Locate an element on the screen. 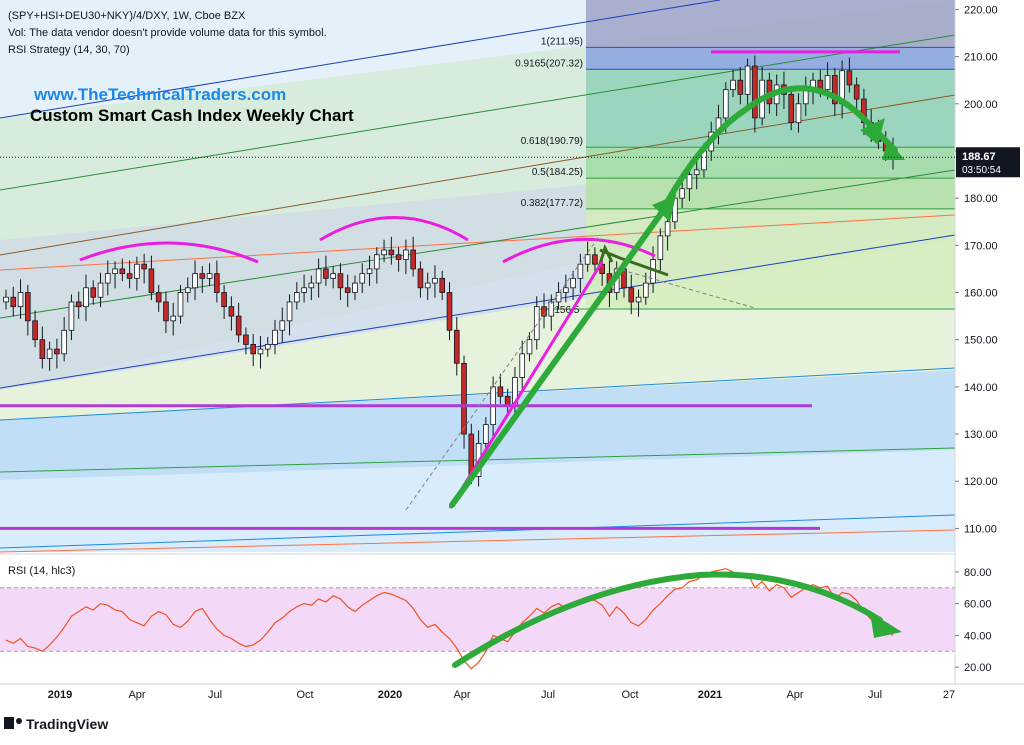 The height and width of the screenshot is (745, 1024). price-tick-label: 110.00 is located at coordinates (980, 529).